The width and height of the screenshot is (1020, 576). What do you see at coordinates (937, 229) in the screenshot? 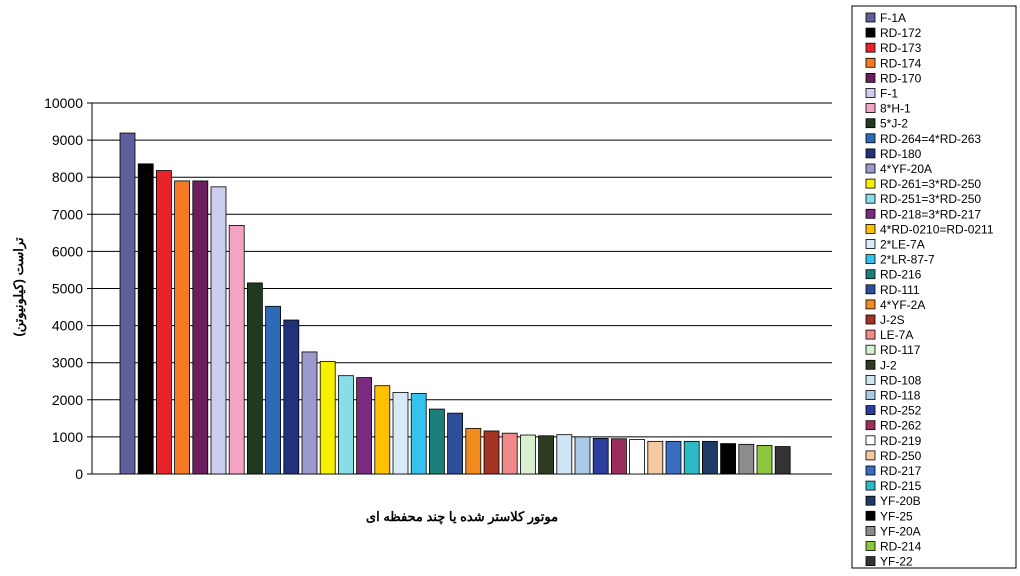
I see `legend-label: 4*RD-0210=RD-0211` at bounding box center [937, 229].